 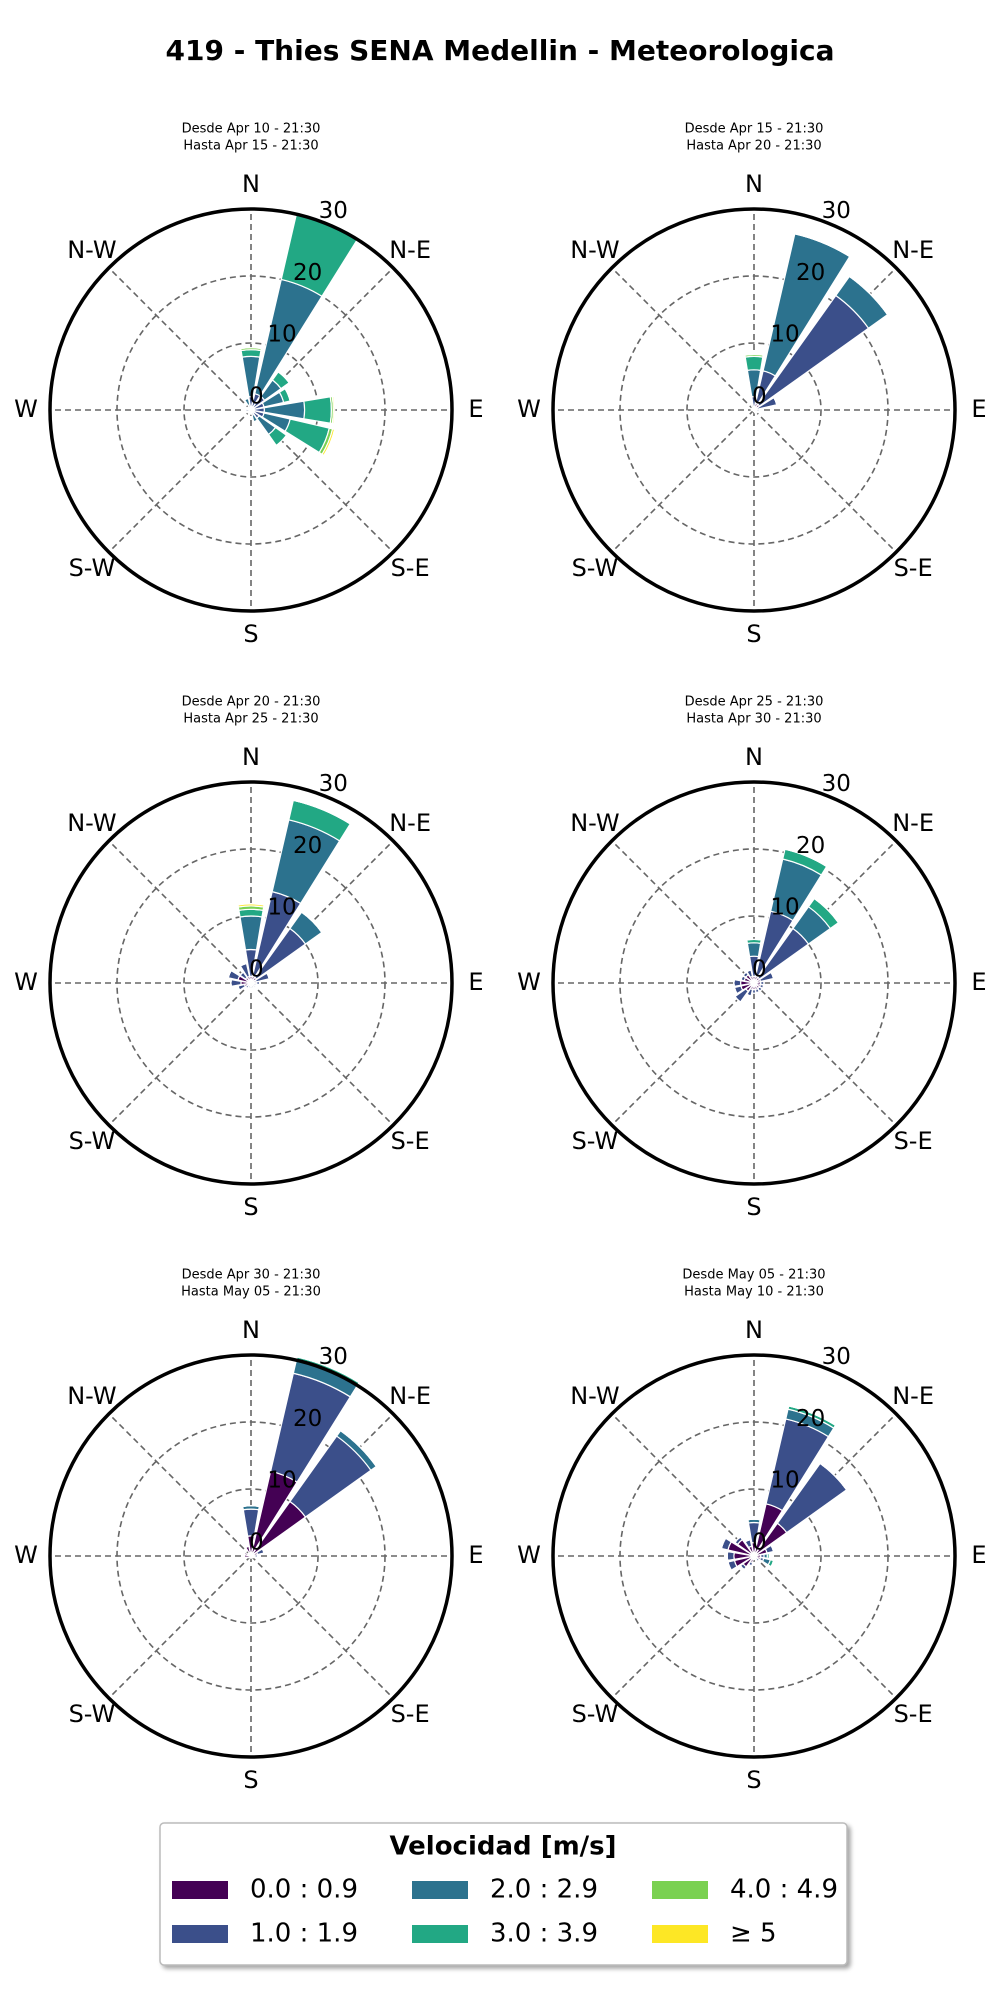 I want to click on legend-label: 0.0 : 0.9, so click(x=304, y=1890).